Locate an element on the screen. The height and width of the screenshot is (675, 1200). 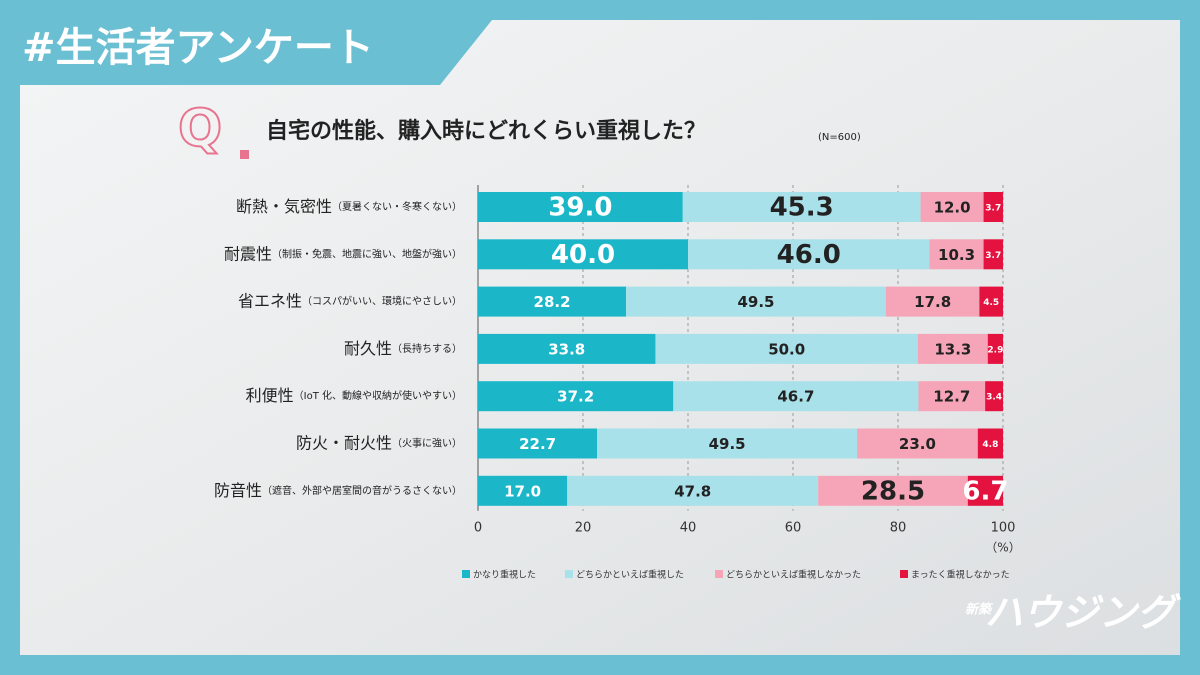
category-note: （IoT 化、動線や収納が使いやすい） is located at coordinates (378, 395).